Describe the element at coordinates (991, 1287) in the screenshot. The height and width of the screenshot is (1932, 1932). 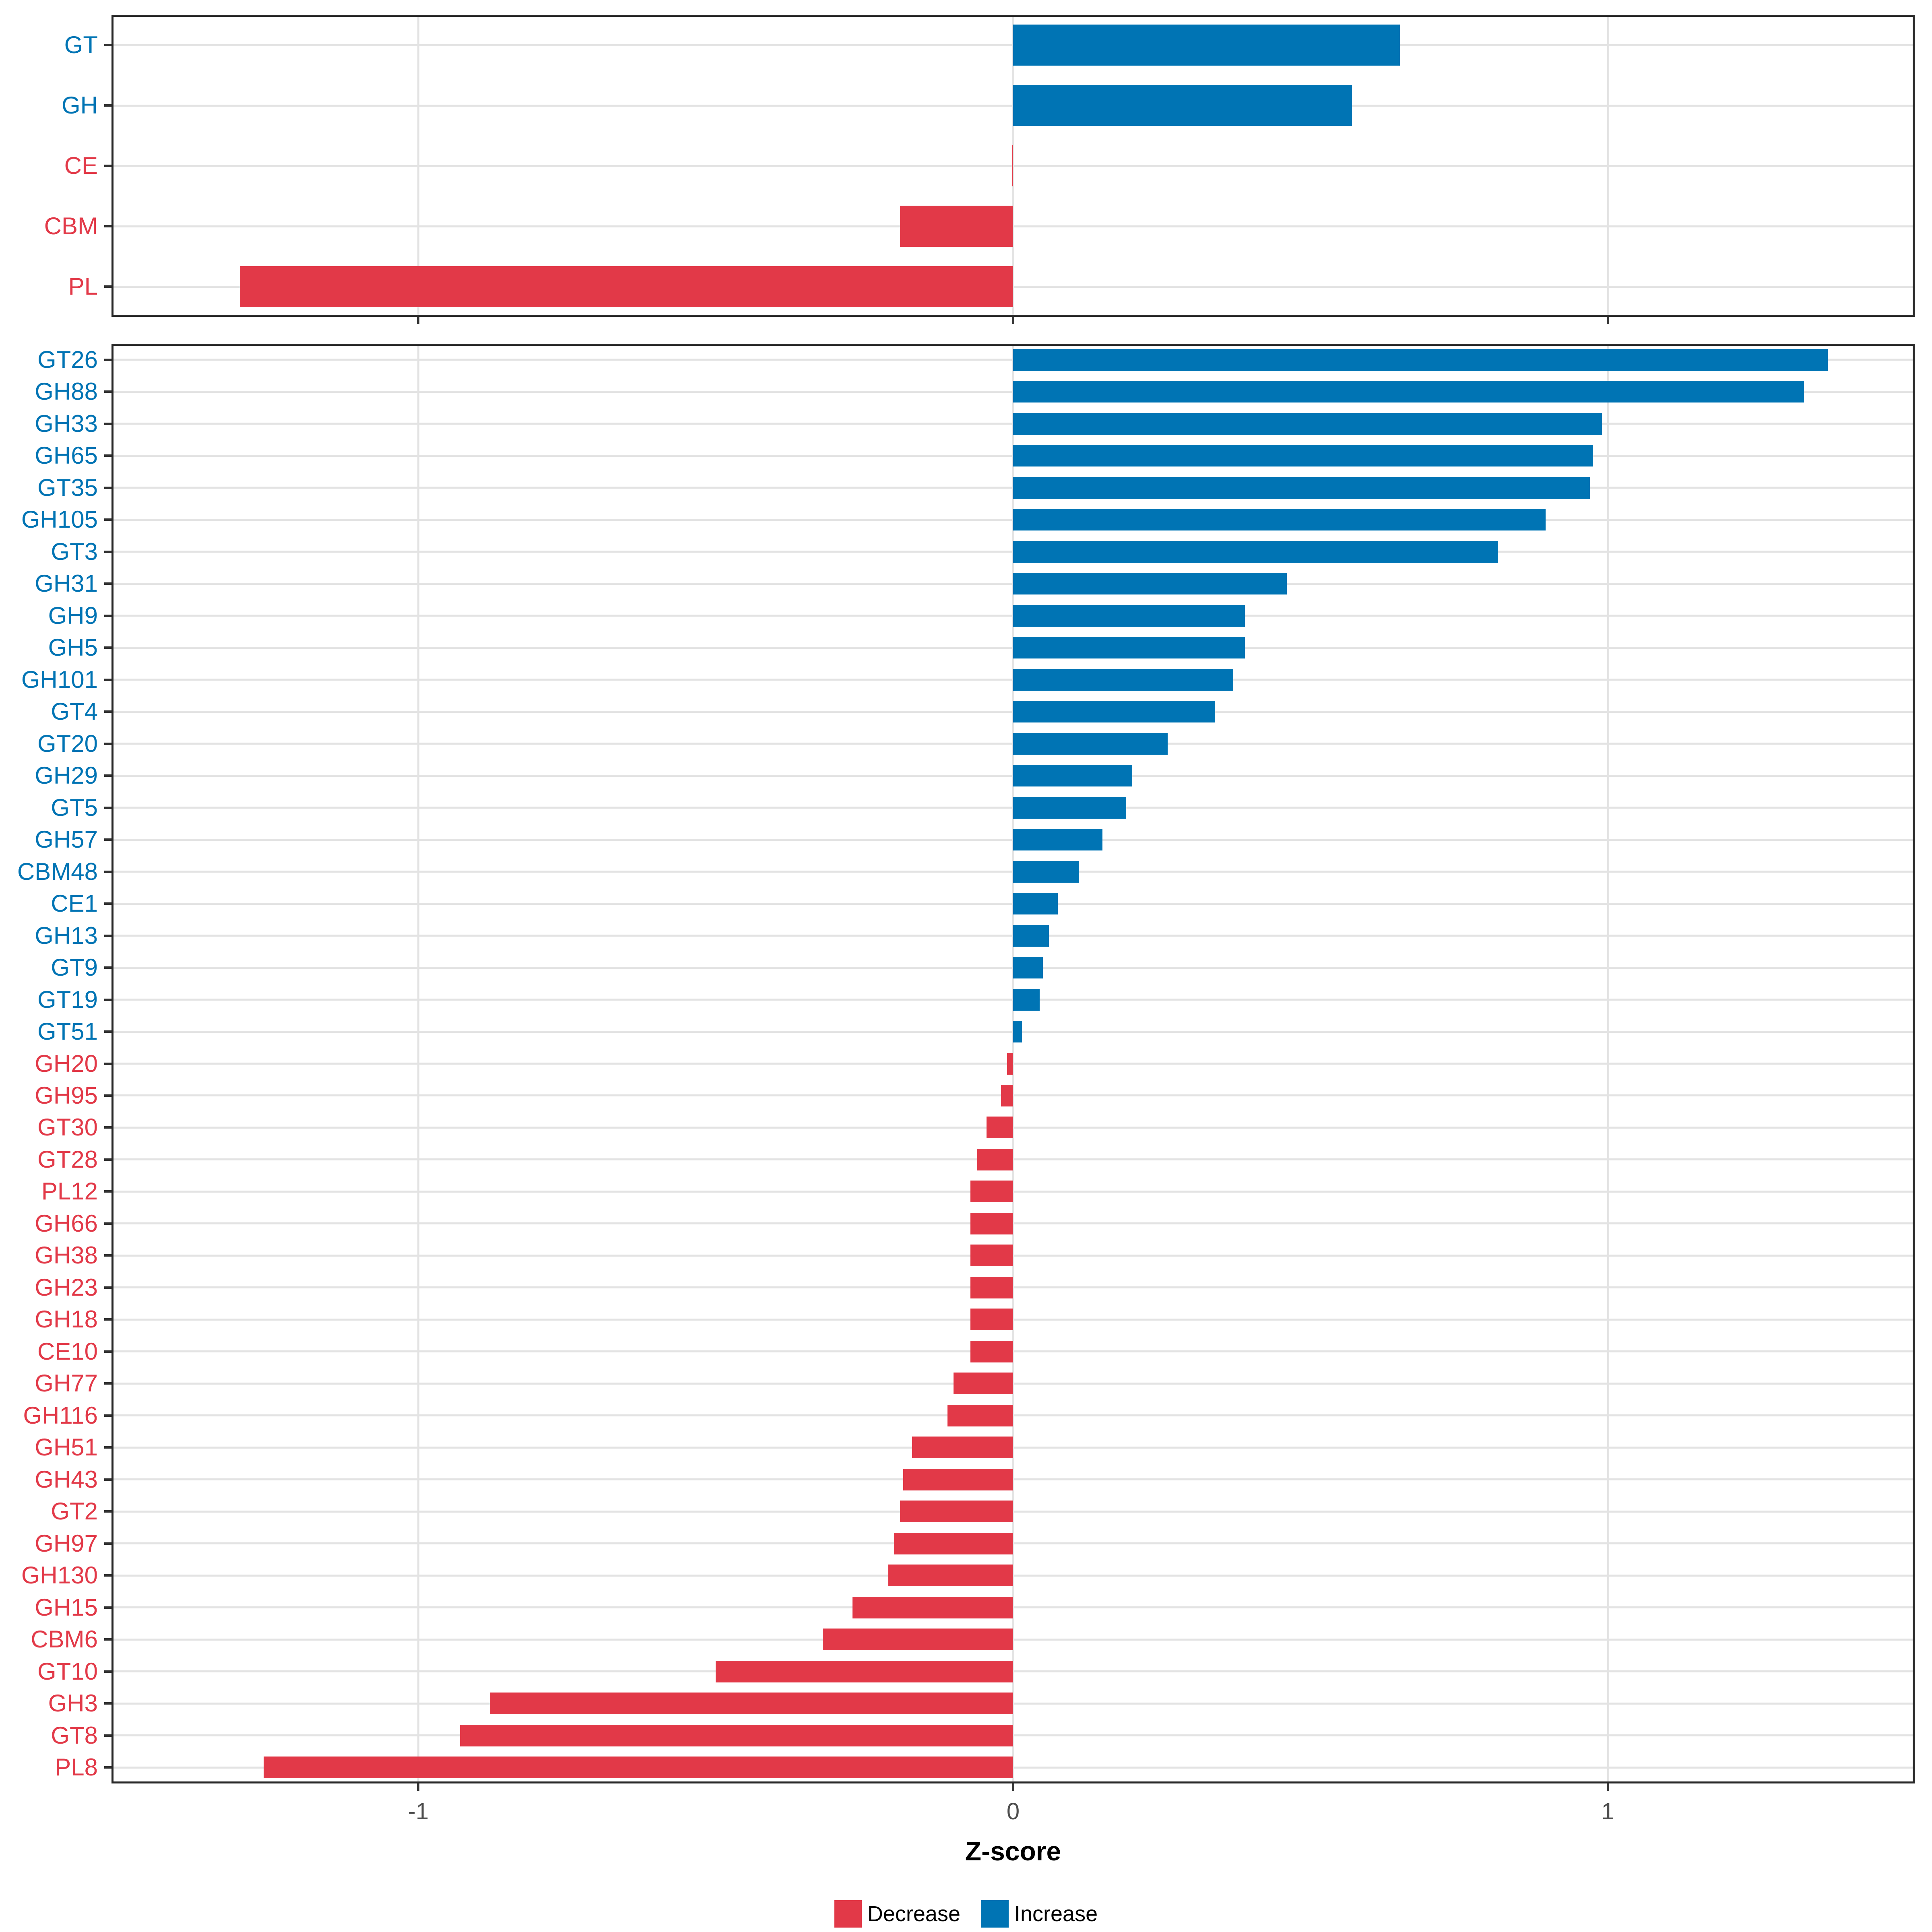
I see `bar-gh23` at that location.